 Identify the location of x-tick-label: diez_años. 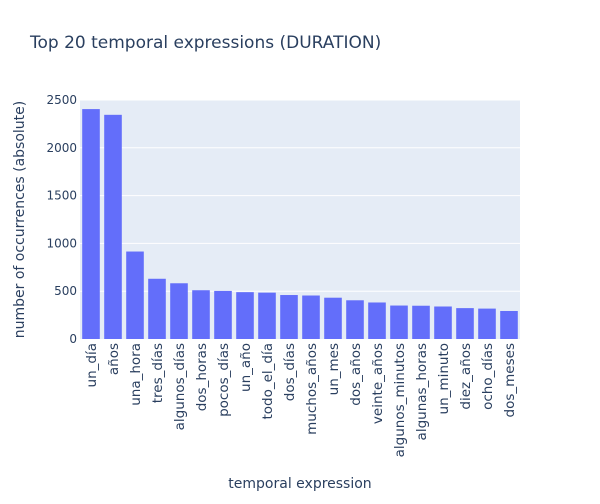
(466, 376).